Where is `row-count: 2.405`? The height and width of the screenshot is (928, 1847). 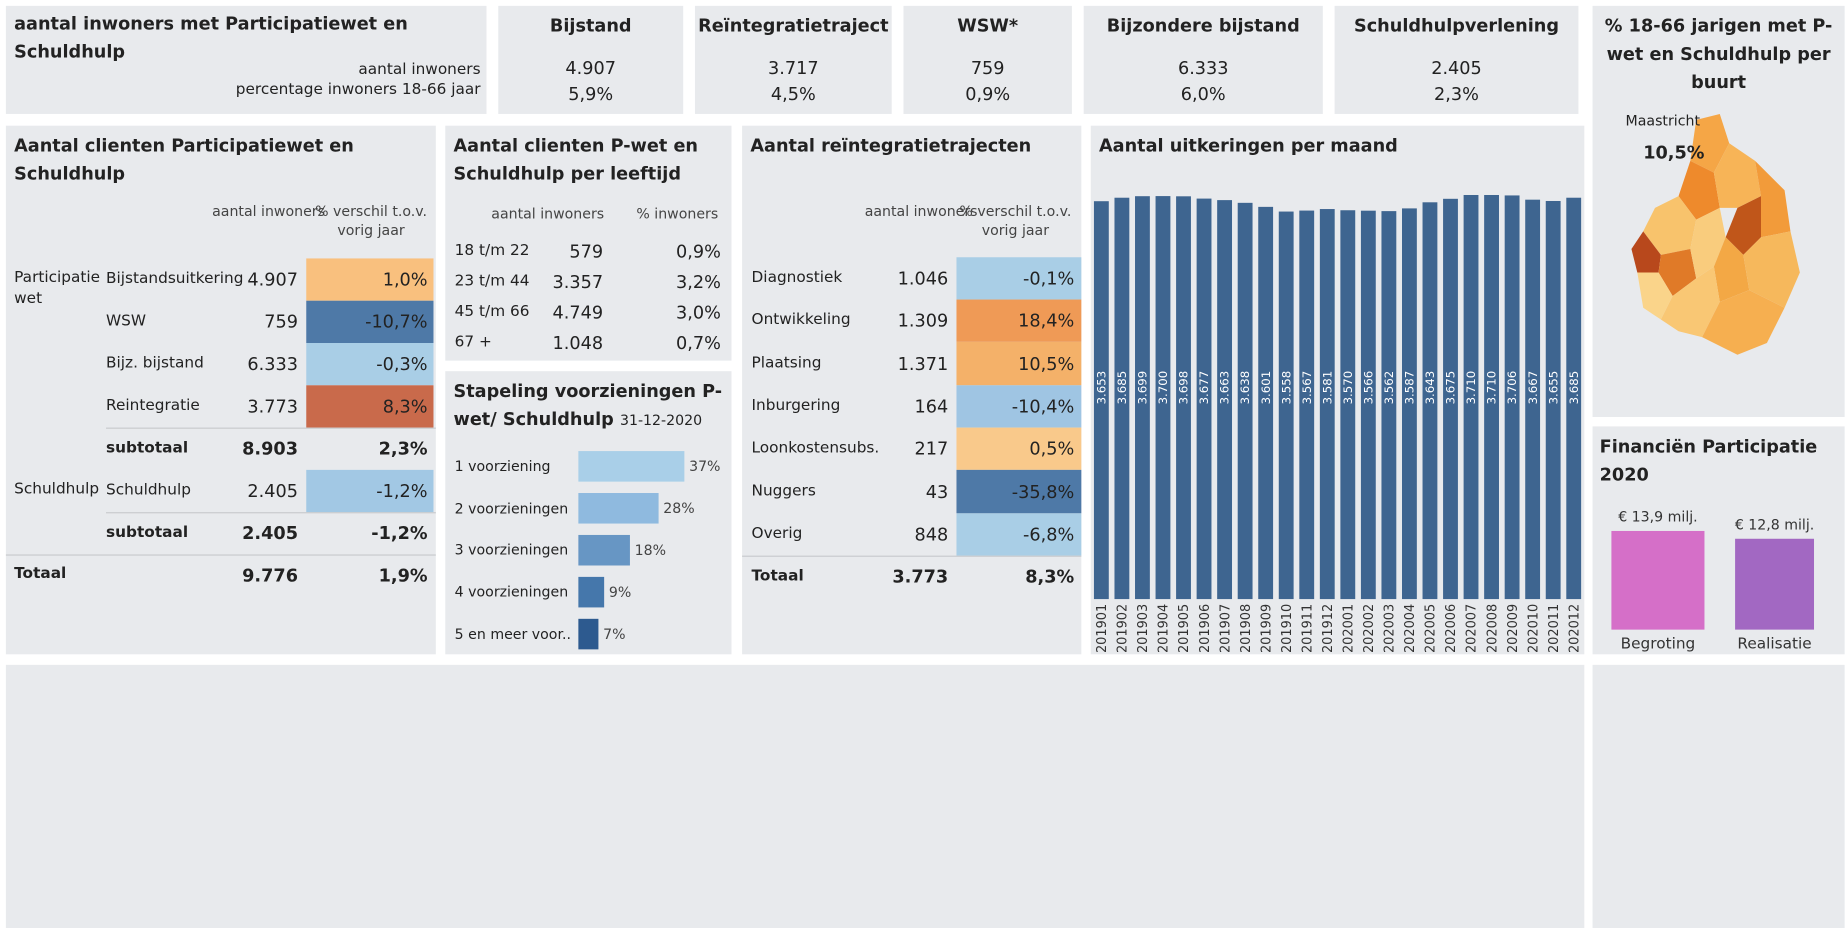 row-count: 2.405 is located at coordinates (273, 491).